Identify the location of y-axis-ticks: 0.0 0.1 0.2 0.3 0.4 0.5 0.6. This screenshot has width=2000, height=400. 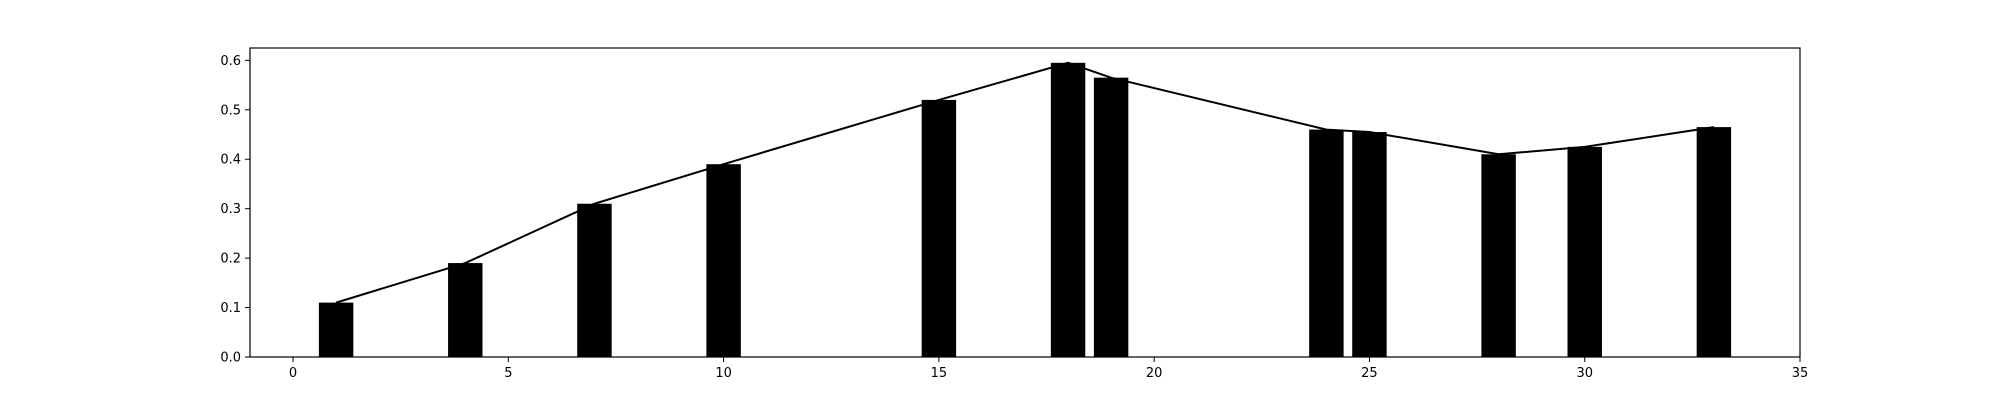
(235, 210).